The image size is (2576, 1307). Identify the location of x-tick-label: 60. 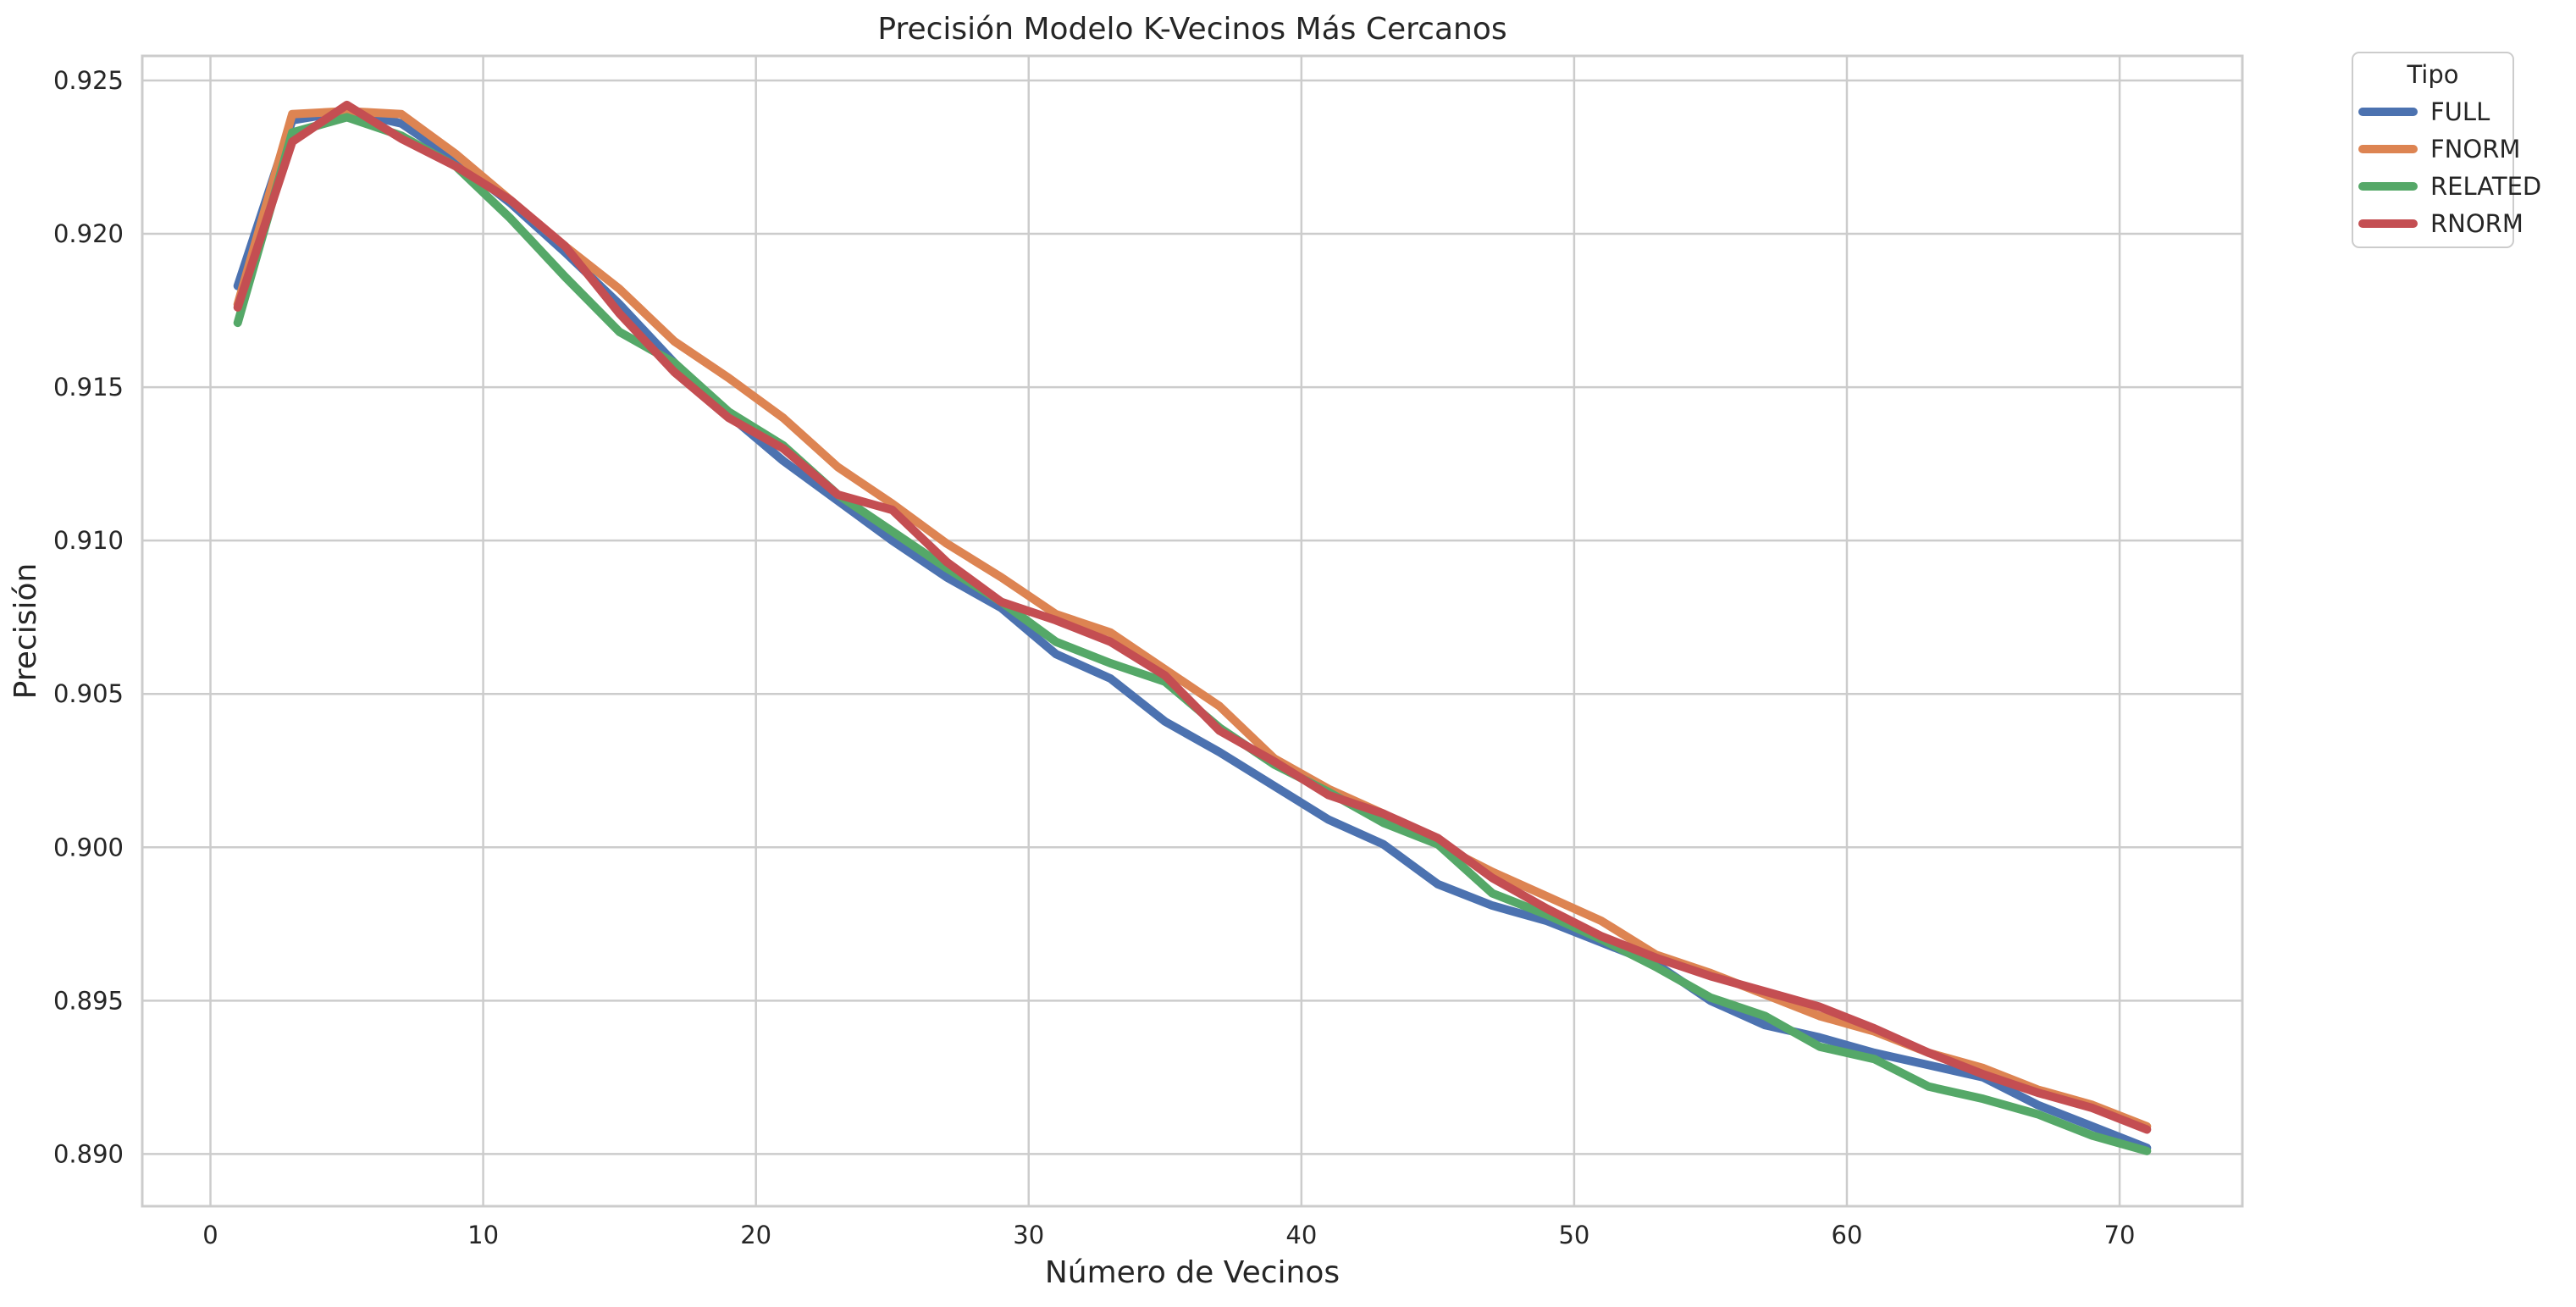
(1848, 1235).